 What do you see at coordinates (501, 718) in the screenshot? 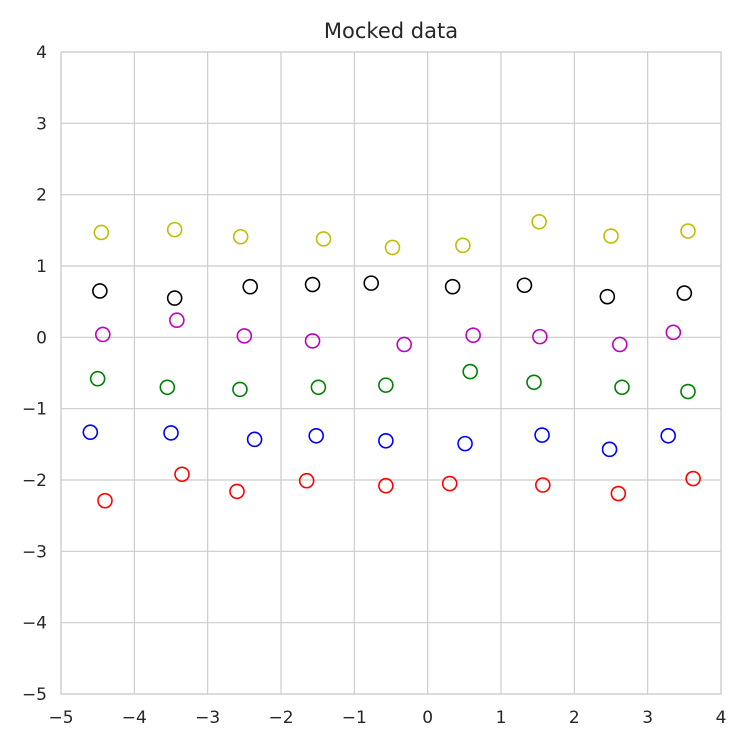
I see `x-tick-label: 1` at bounding box center [501, 718].